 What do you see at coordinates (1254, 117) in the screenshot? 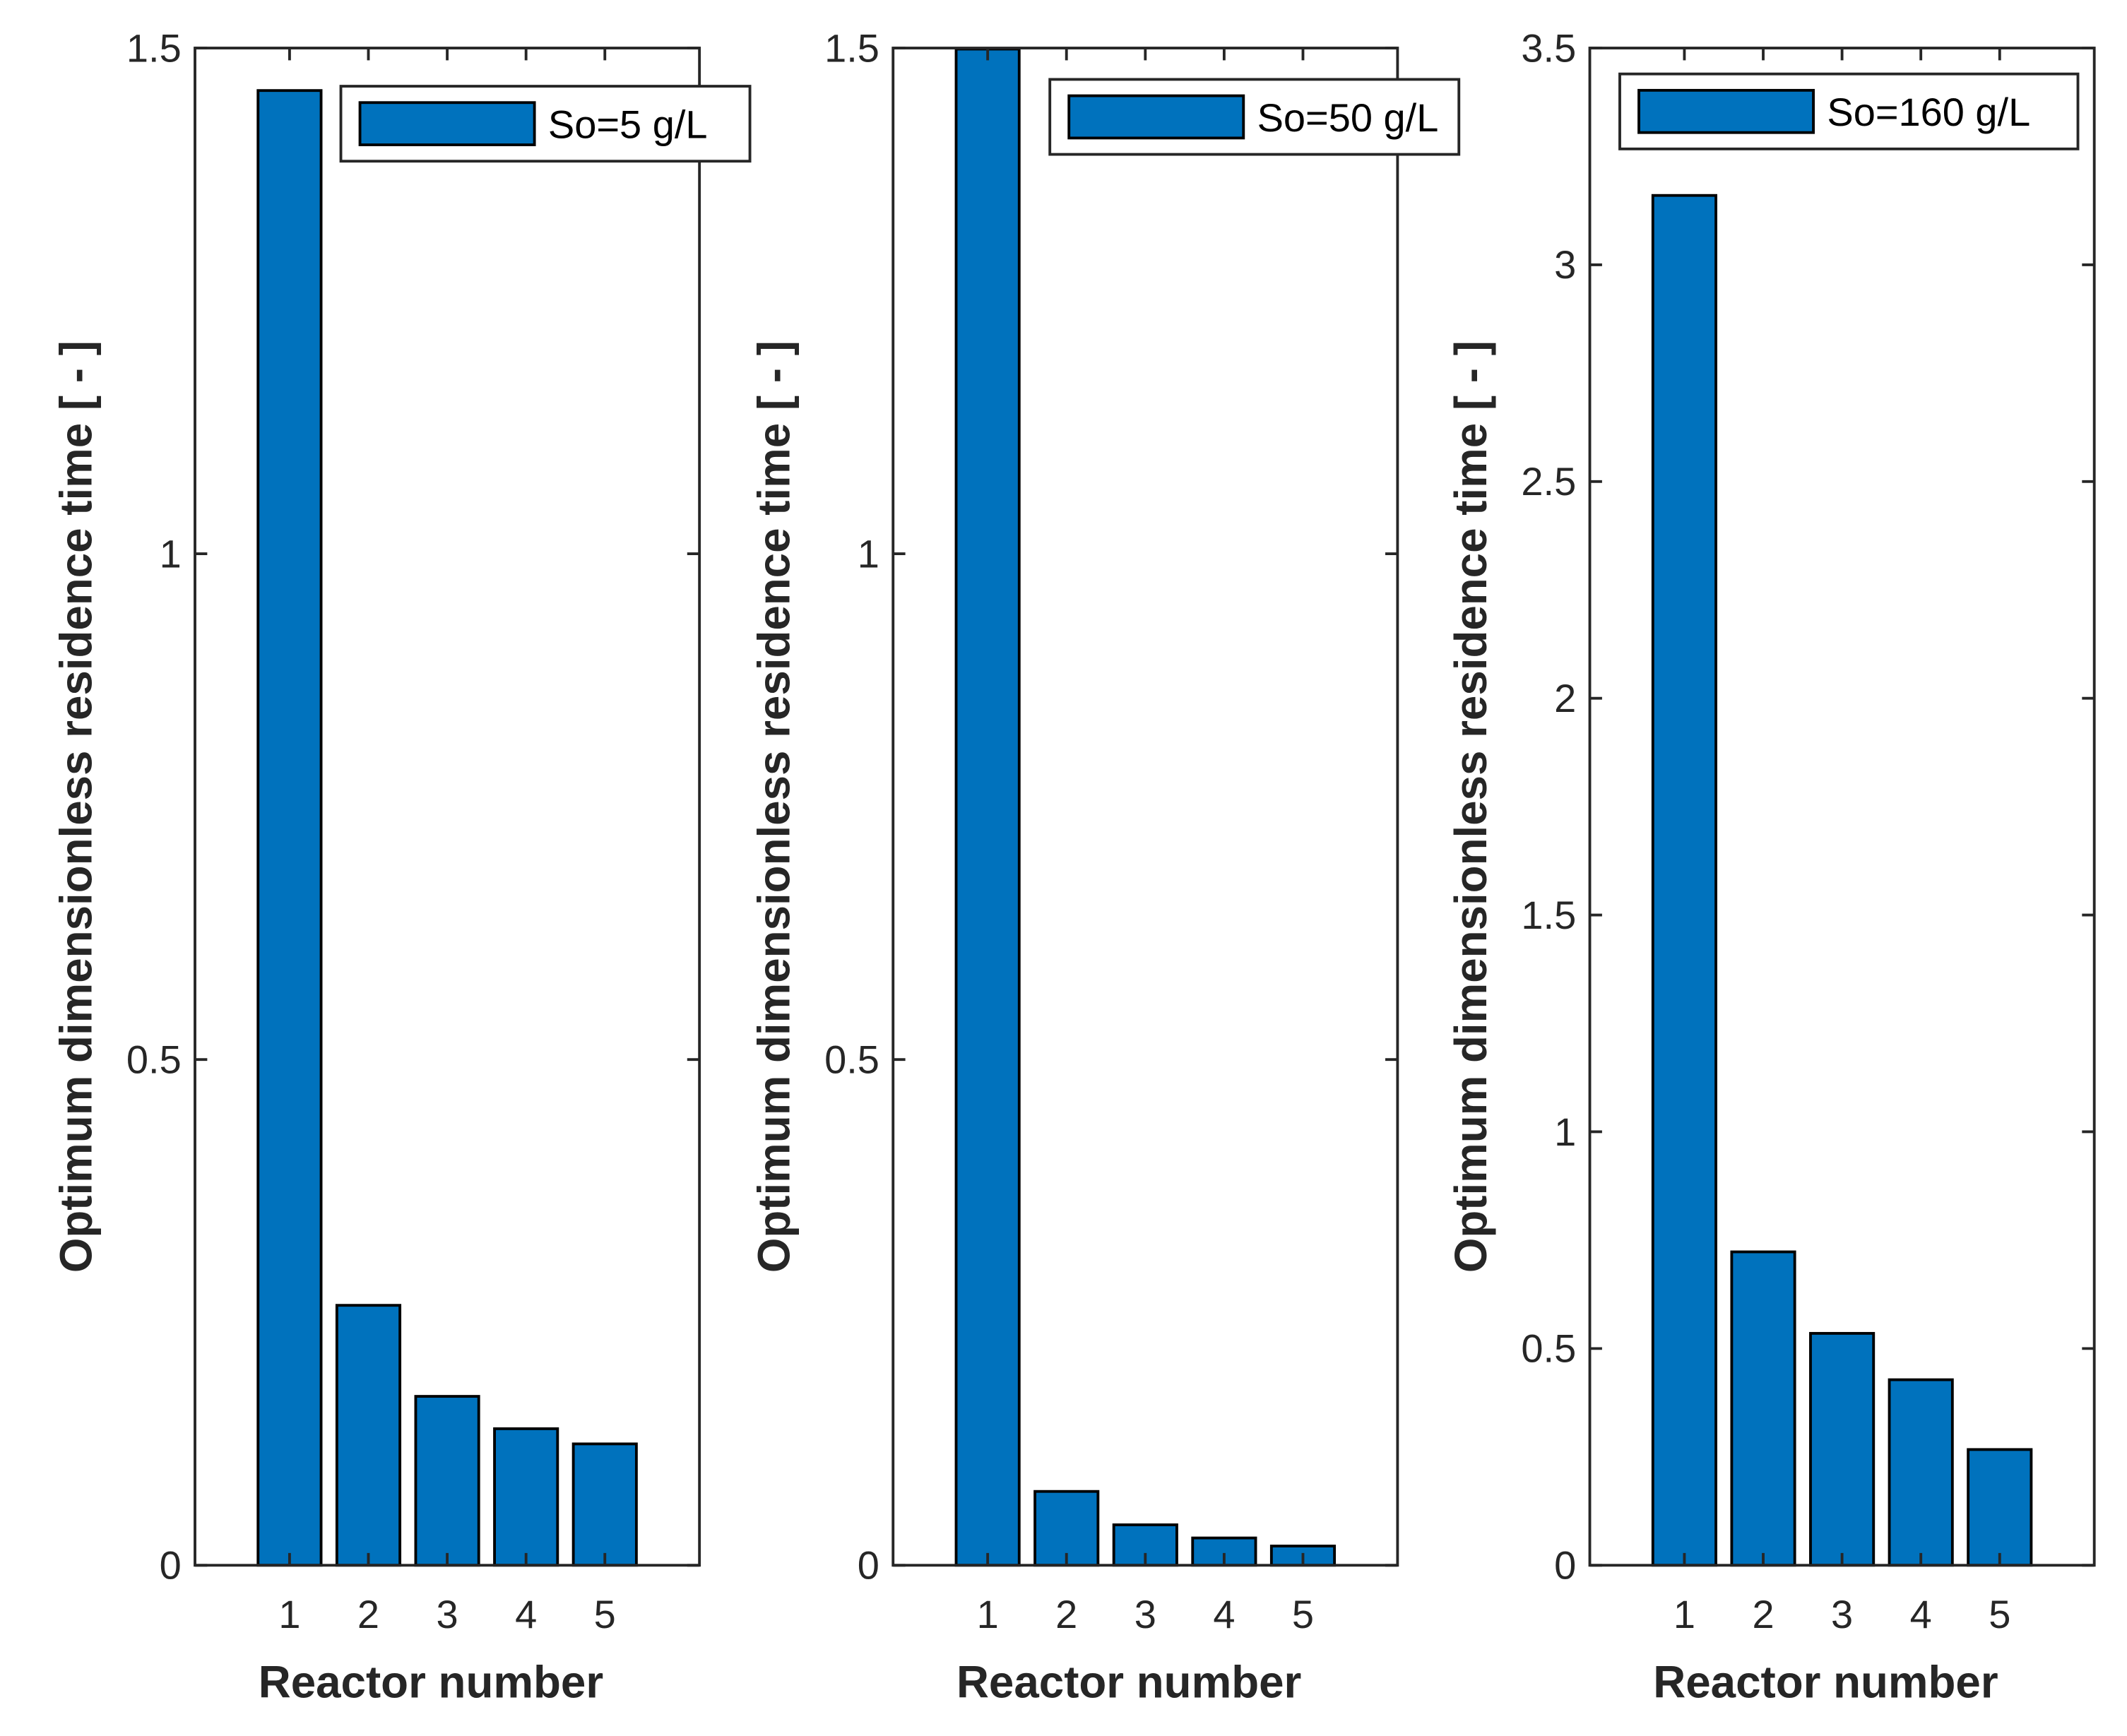
I see `legend: So=50 g/L` at bounding box center [1254, 117].